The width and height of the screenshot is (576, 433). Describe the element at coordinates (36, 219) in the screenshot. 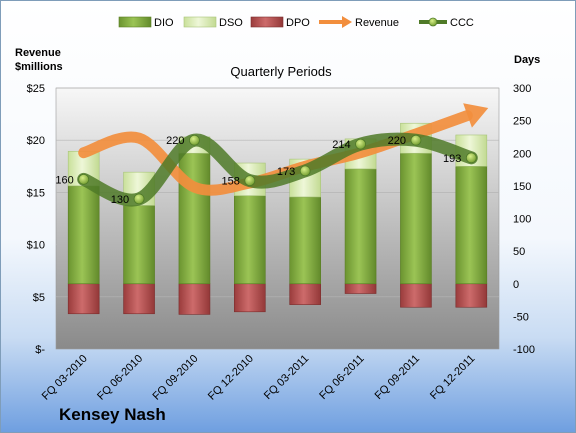

I see `left-axis-ticks: $- $5 $10 $15 $20 $25` at that location.